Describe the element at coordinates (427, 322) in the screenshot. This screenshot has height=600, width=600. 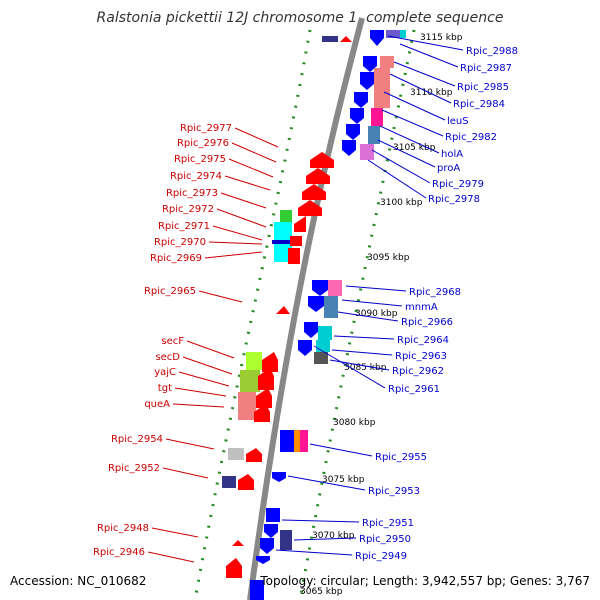
I see `gene-label: Rpic_2966` at that location.